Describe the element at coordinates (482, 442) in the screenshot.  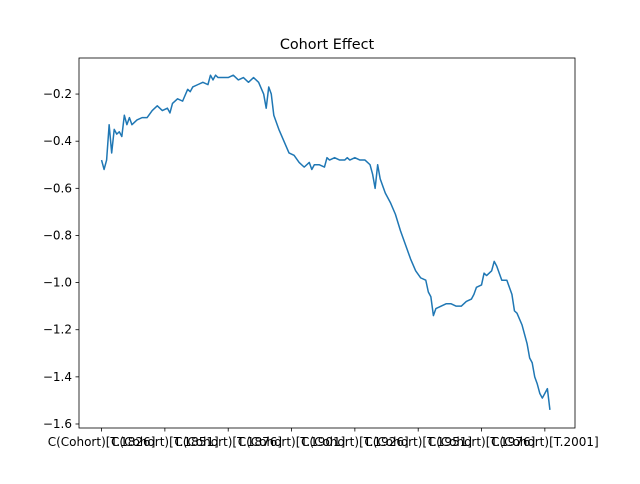
I see `x-tick-label: C(Cohort)[T.1976]` at that location.